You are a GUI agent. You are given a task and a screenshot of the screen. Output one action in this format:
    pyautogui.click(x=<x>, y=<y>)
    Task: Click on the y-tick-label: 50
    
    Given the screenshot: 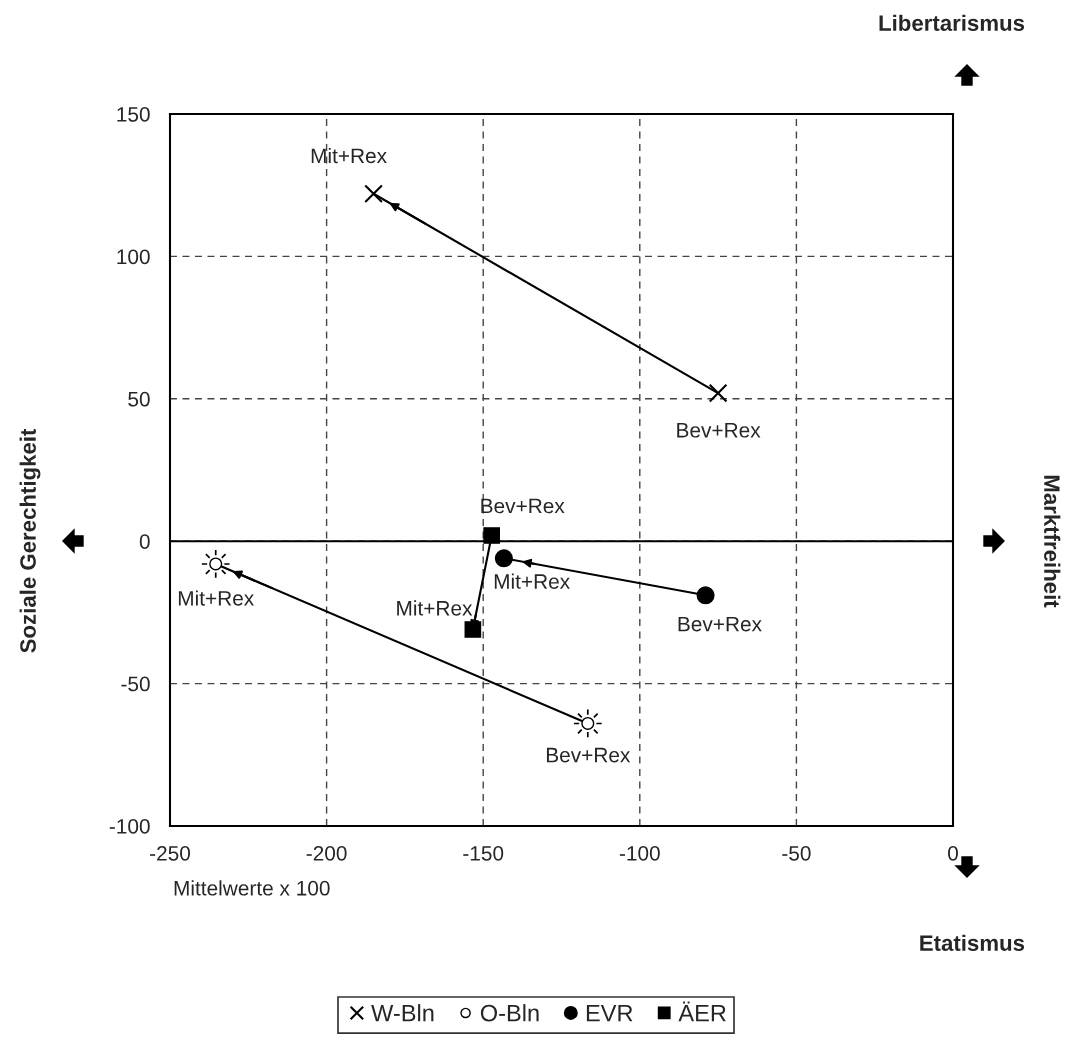 What is the action you would take?
    pyautogui.click(x=139, y=399)
    